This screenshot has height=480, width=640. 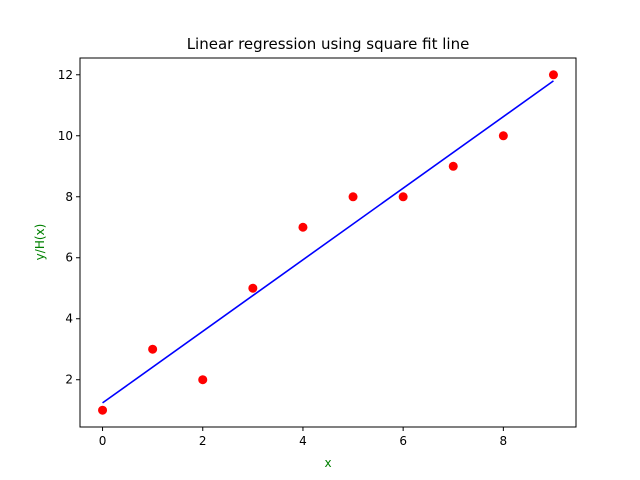 What do you see at coordinates (327, 463) in the screenshot?
I see `x-axis-label: x` at bounding box center [327, 463].